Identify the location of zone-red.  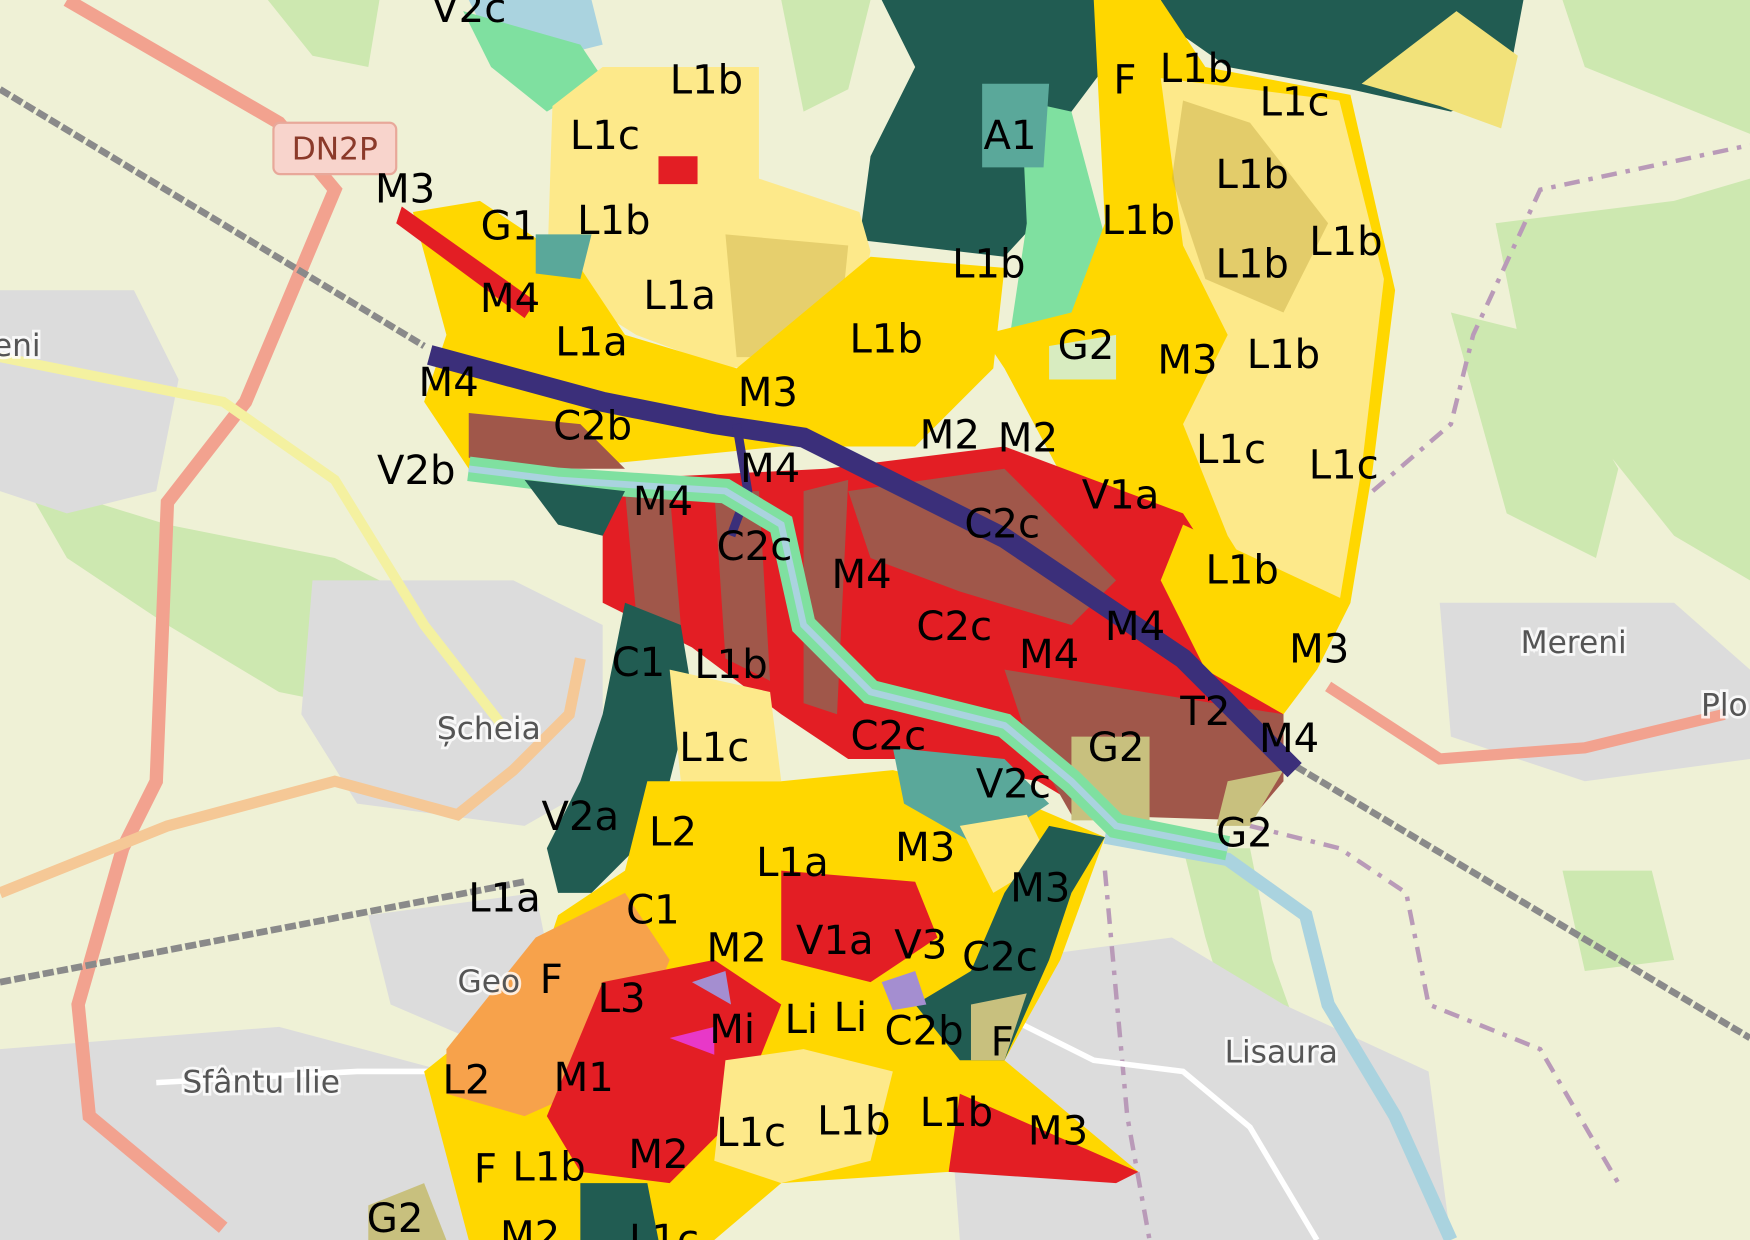
(678, 170).